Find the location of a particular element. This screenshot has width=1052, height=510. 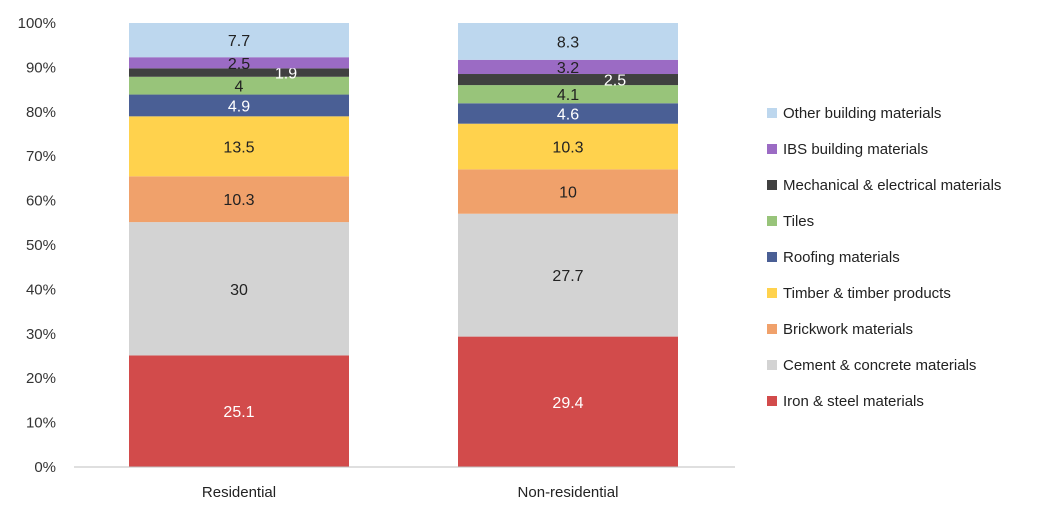

data-label: 10 is located at coordinates (568, 193).